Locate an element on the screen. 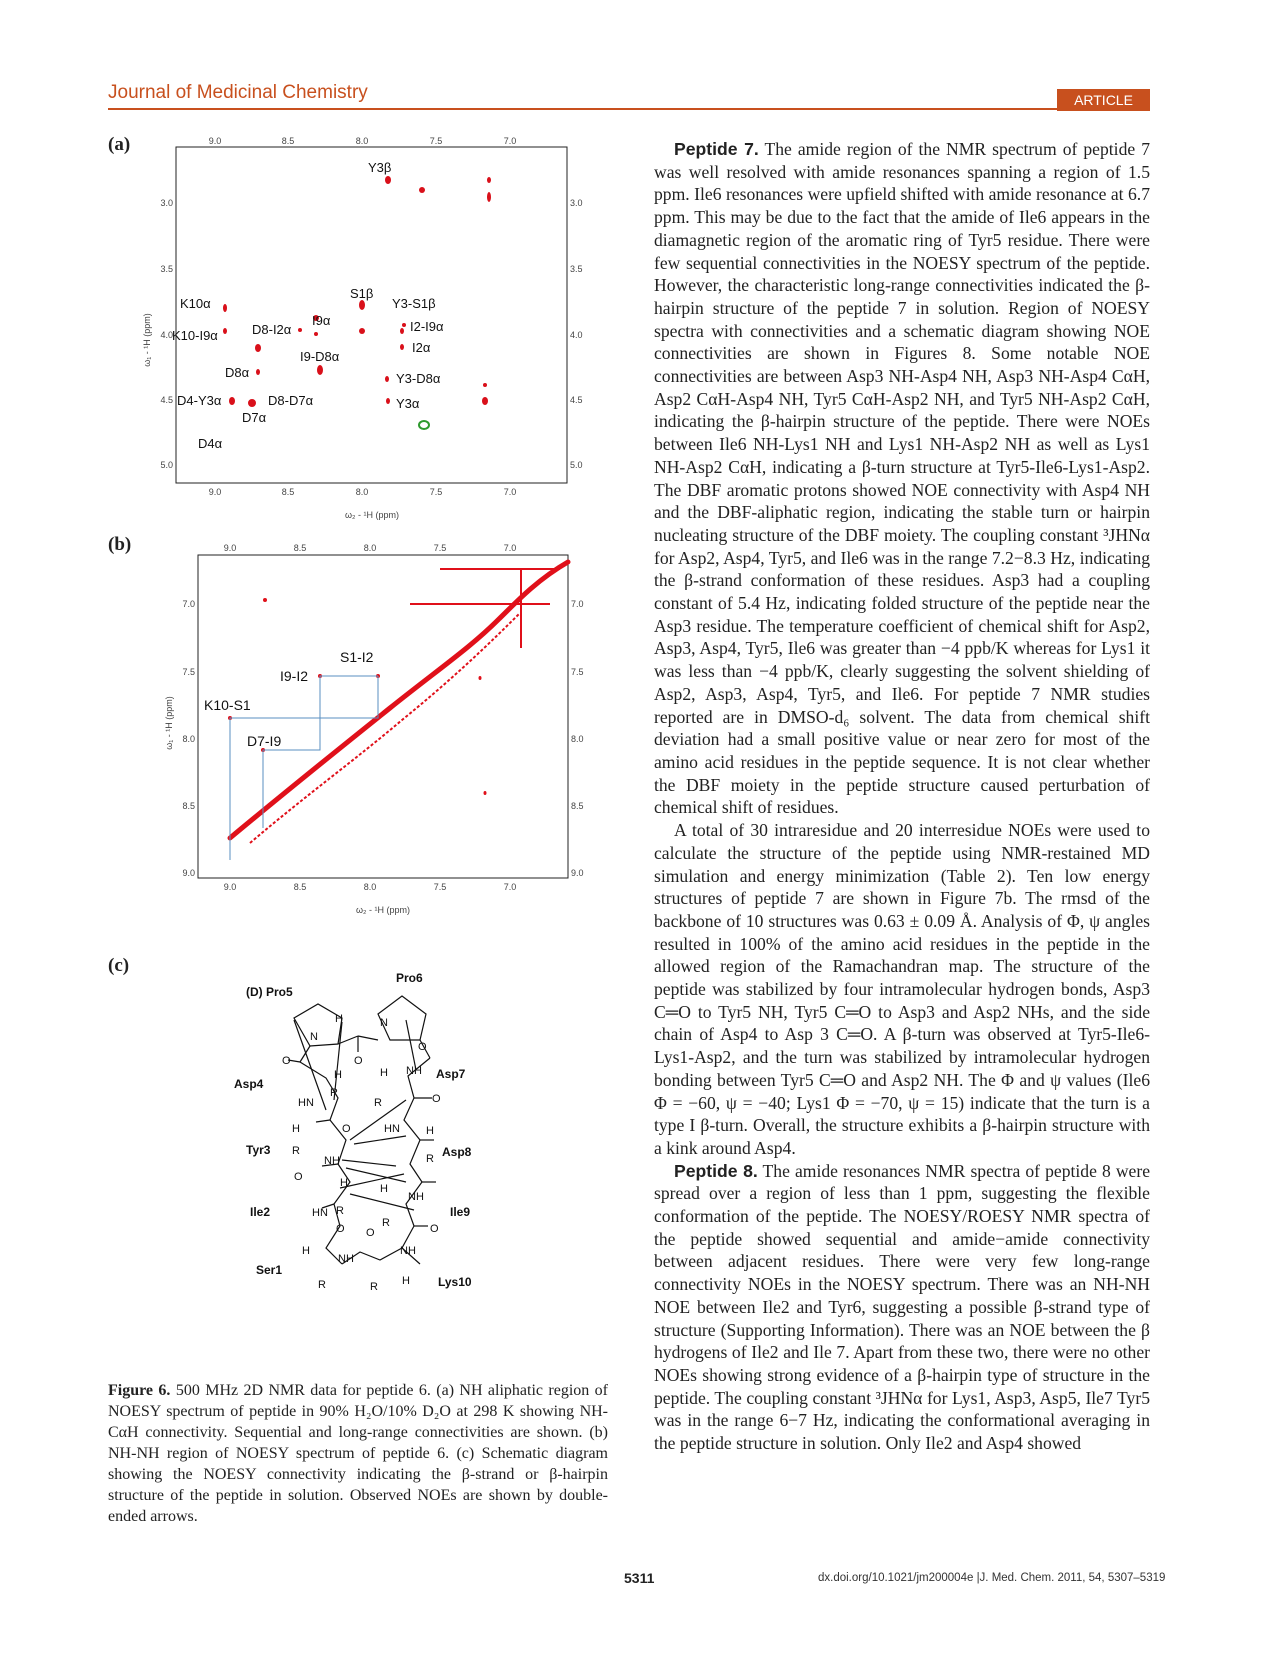 This screenshot has height=1669, width=1266. peak-k10-i9a is located at coordinates (225, 331).